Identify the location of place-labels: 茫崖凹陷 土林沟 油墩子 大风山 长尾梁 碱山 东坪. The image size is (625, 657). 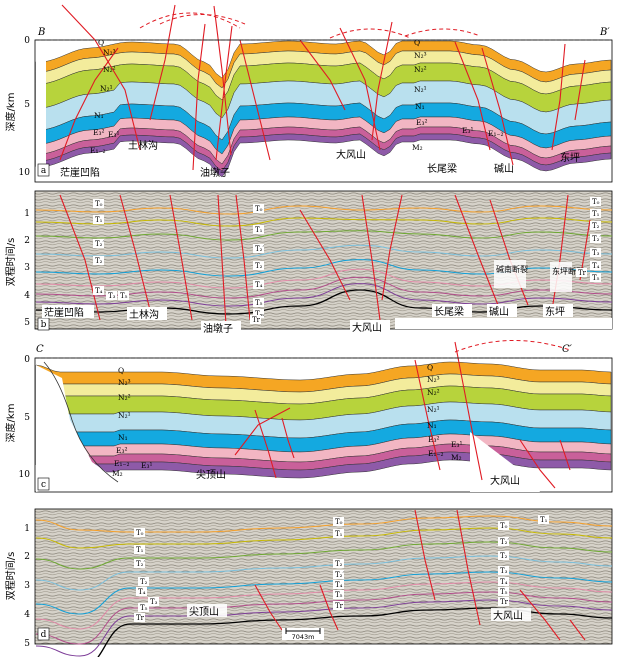
(320, 159).